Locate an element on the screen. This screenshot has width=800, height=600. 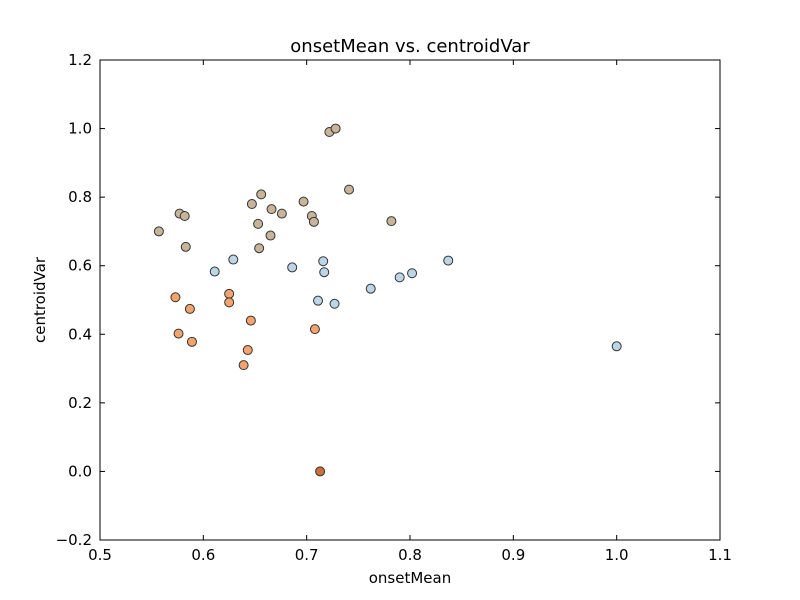
y-tick-label: 0.4 is located at coordinates (80, 334).